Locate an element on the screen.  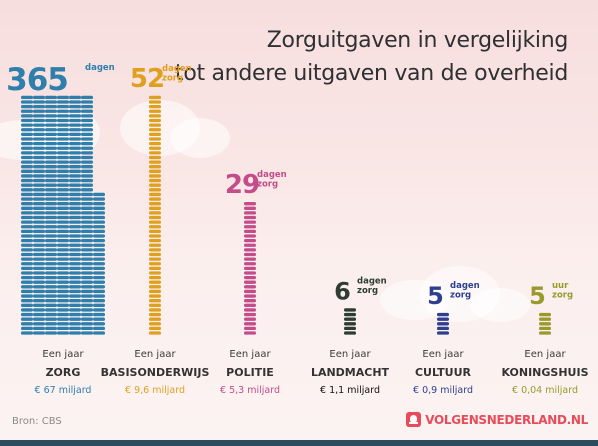
category-label-cultuur: CULTUUR is located at coordinates (443, 372).